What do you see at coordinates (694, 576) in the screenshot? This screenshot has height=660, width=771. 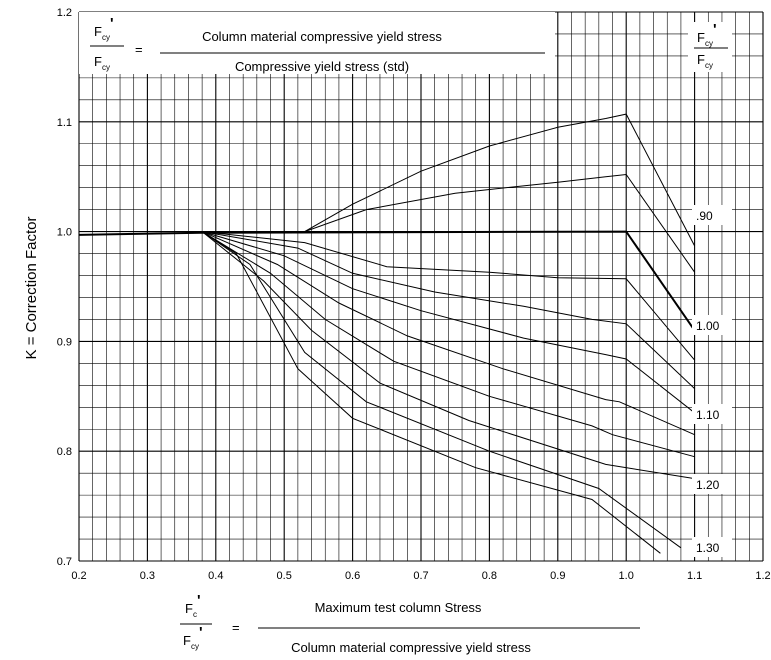 I see `x-tick-label: 1.1` at bounding box center [694, 576].